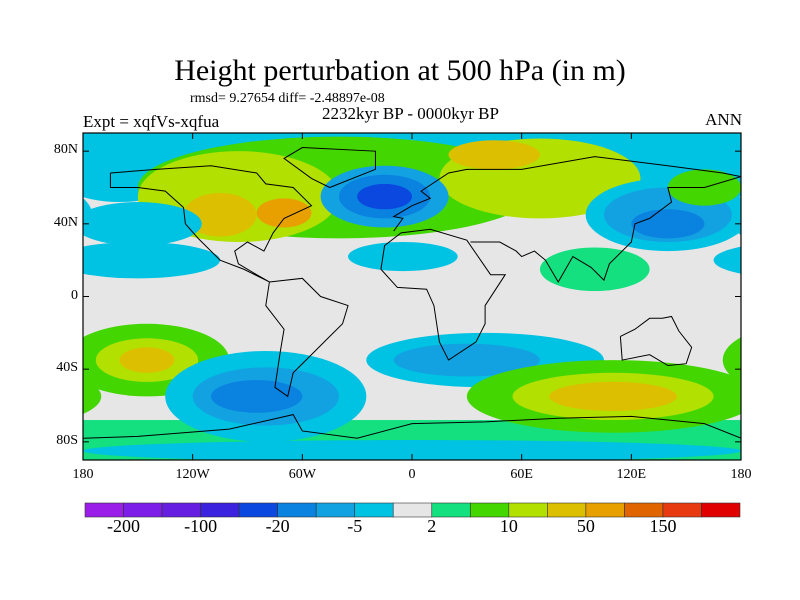 Image resolution: width=800 pixels, height=600 pixels. What do you see at coordinates (67, 440) in the screenshot?
I see `lat-tick-label: 80S` at bounding box center [67, 440].